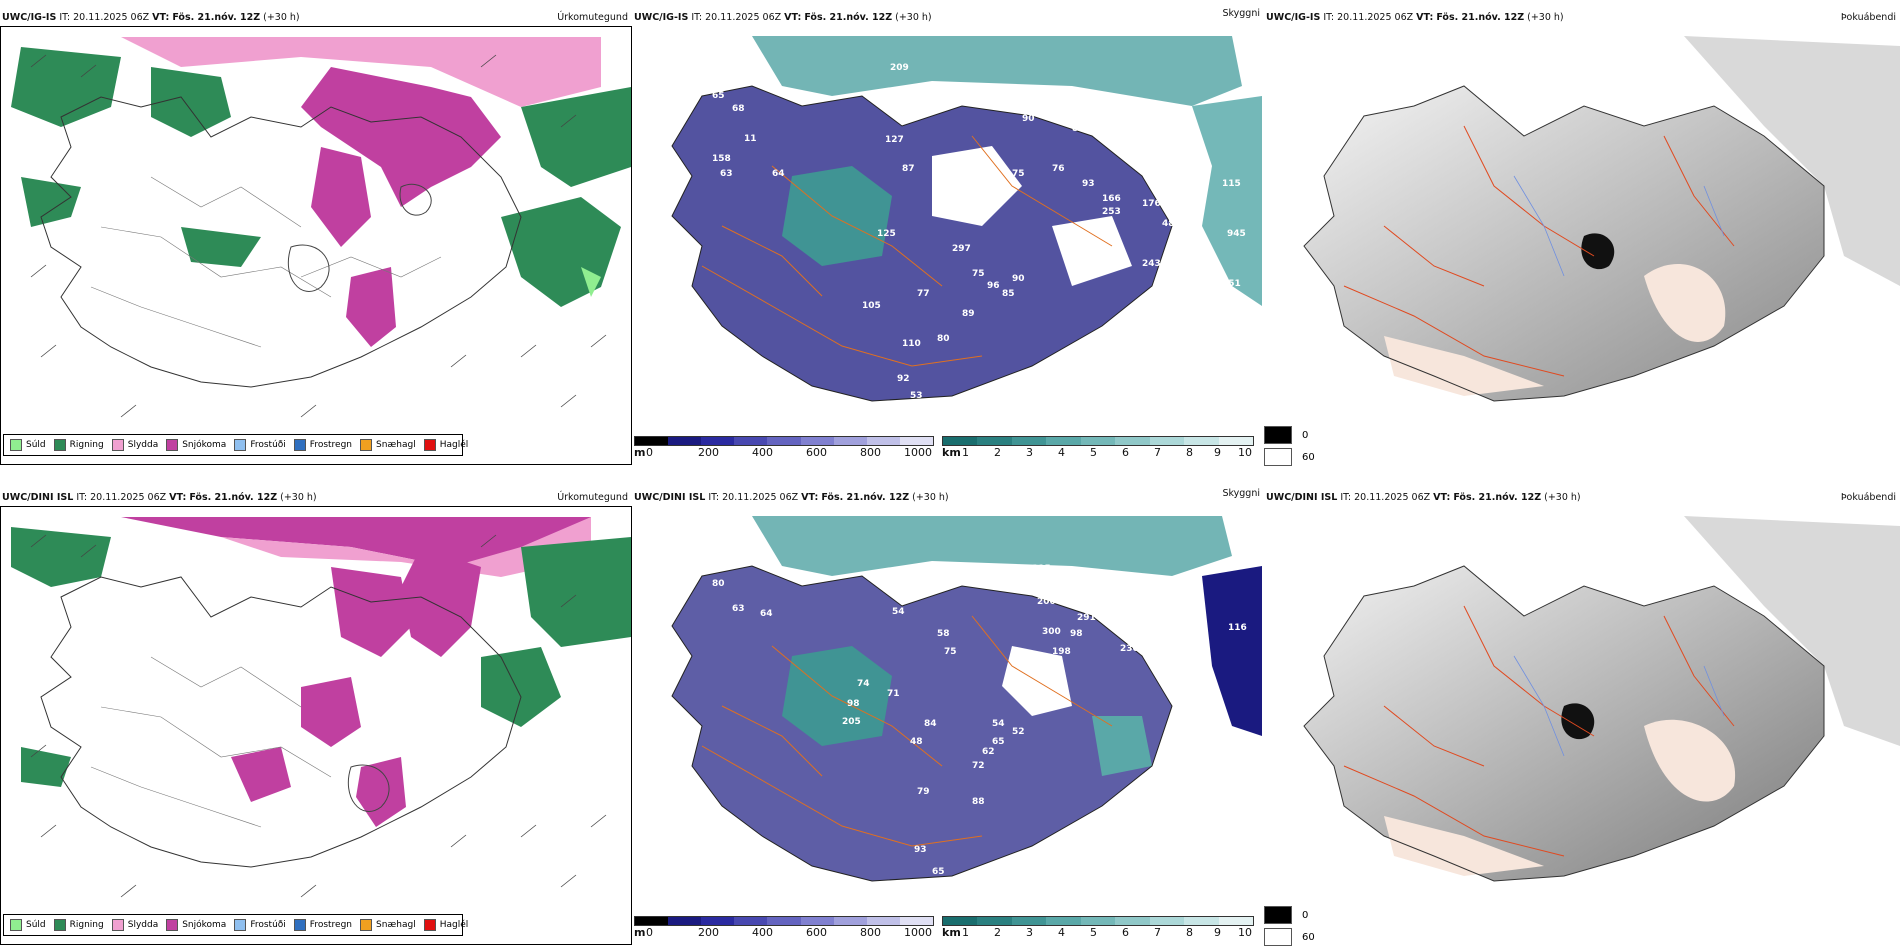  What do you see at coordinates (134, 445) in the screenshot?
I see `legend-item: Slydda` at bounding box center [134, 445].